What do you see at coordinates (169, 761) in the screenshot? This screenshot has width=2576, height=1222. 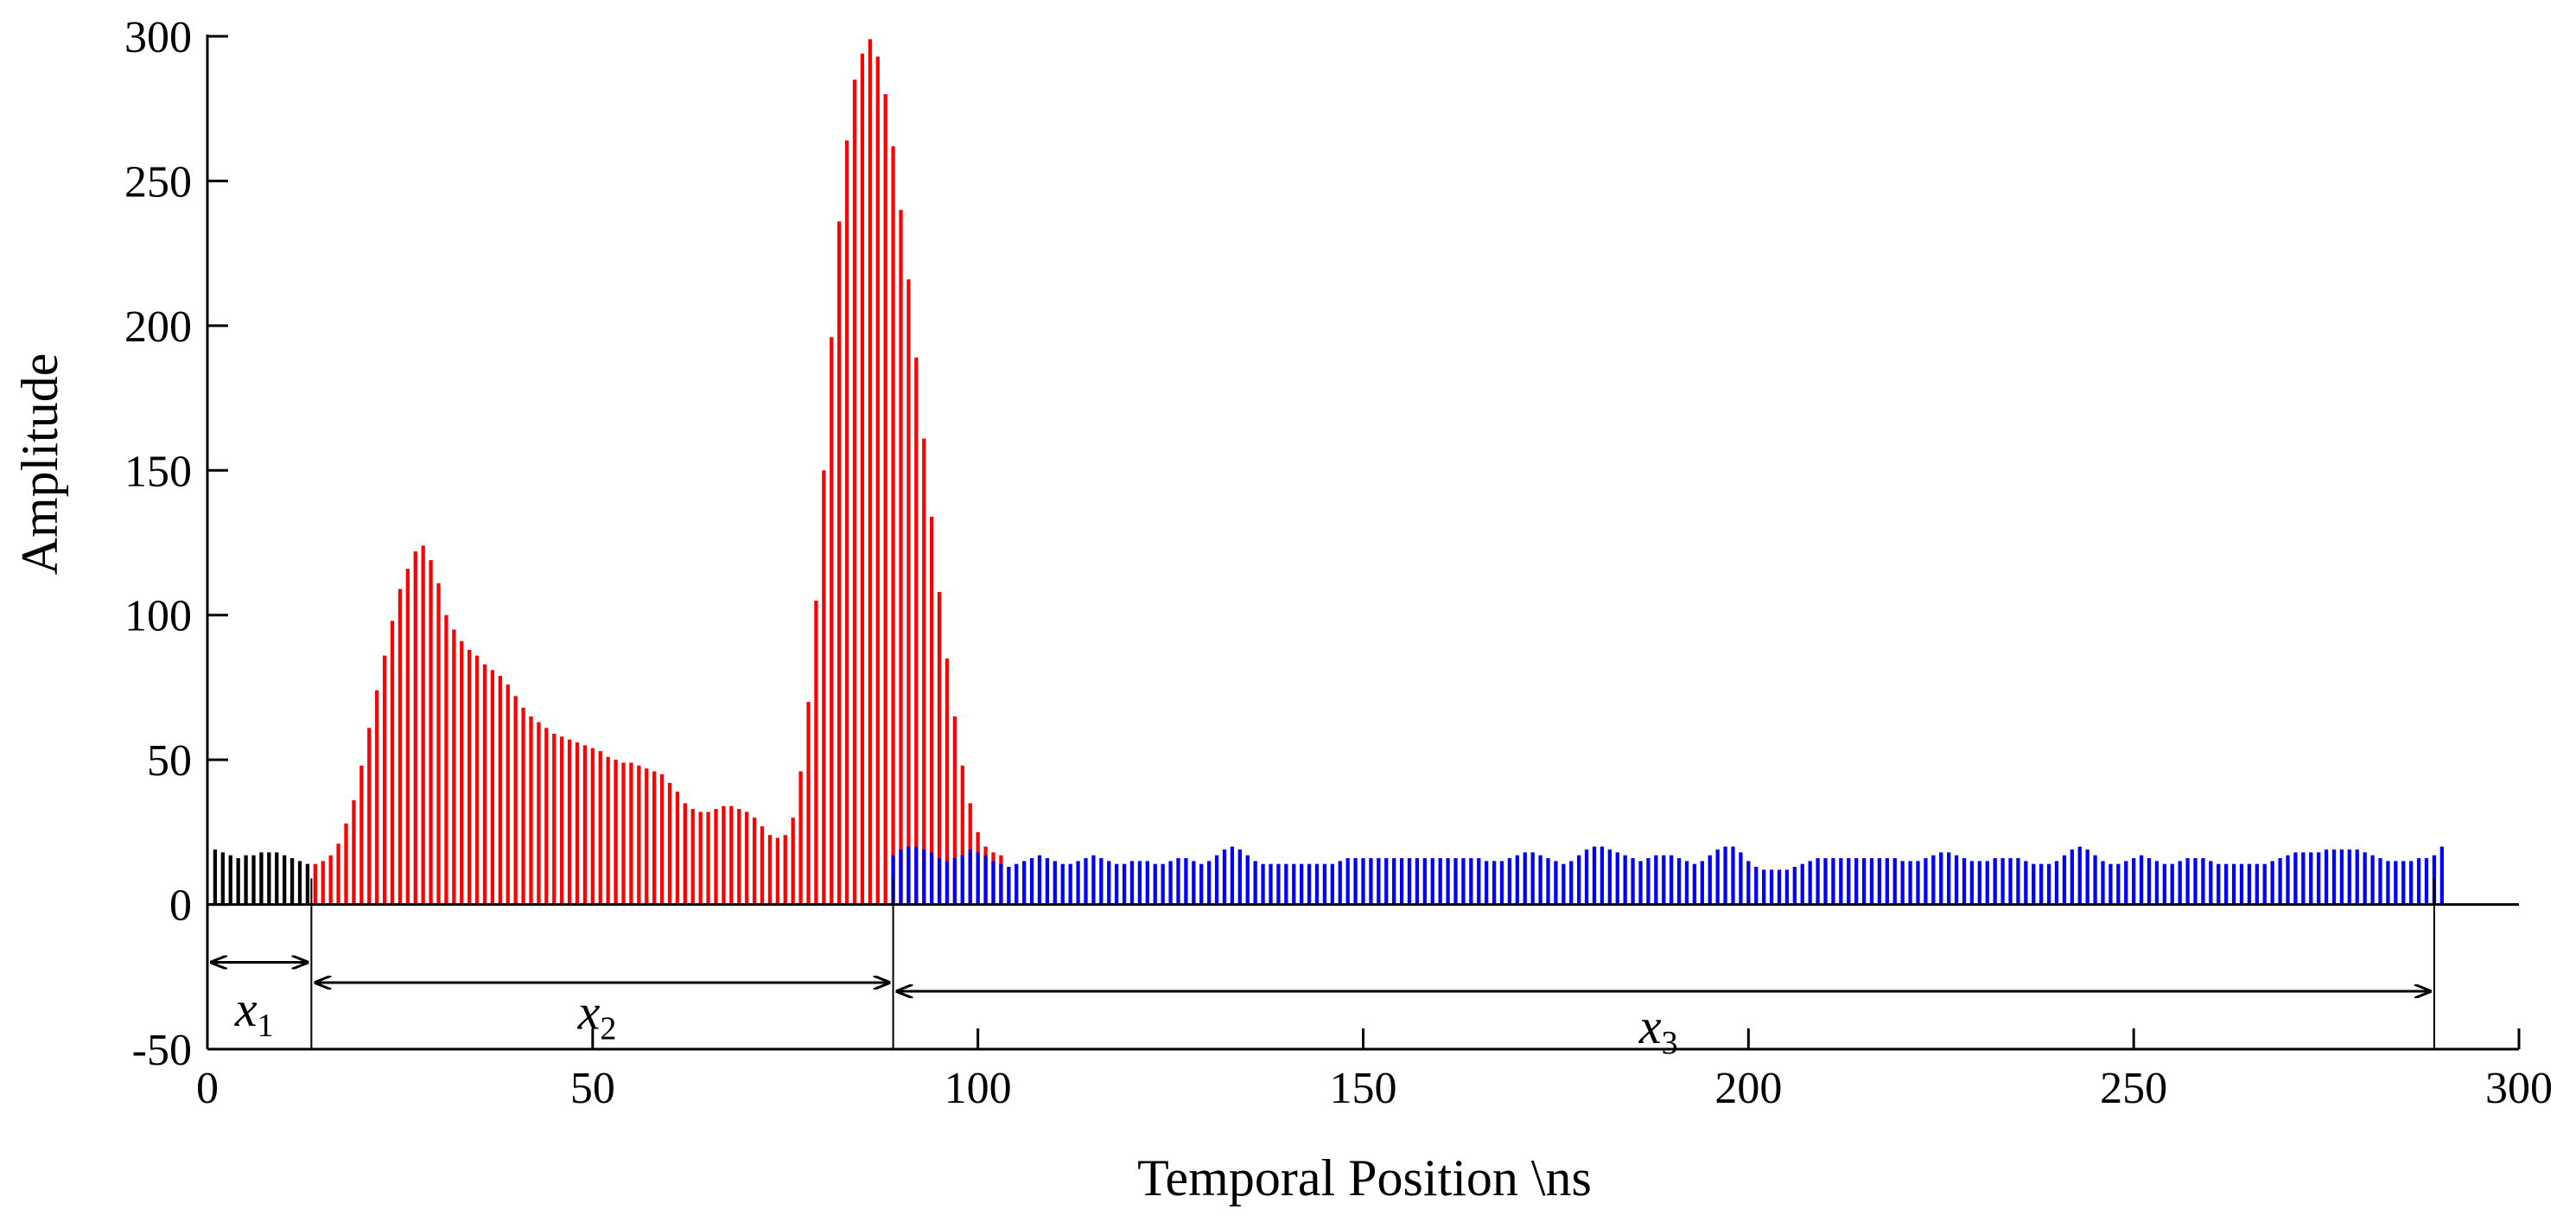 I see `y-tick-label-50: 50` at bounding box center [169, 761].